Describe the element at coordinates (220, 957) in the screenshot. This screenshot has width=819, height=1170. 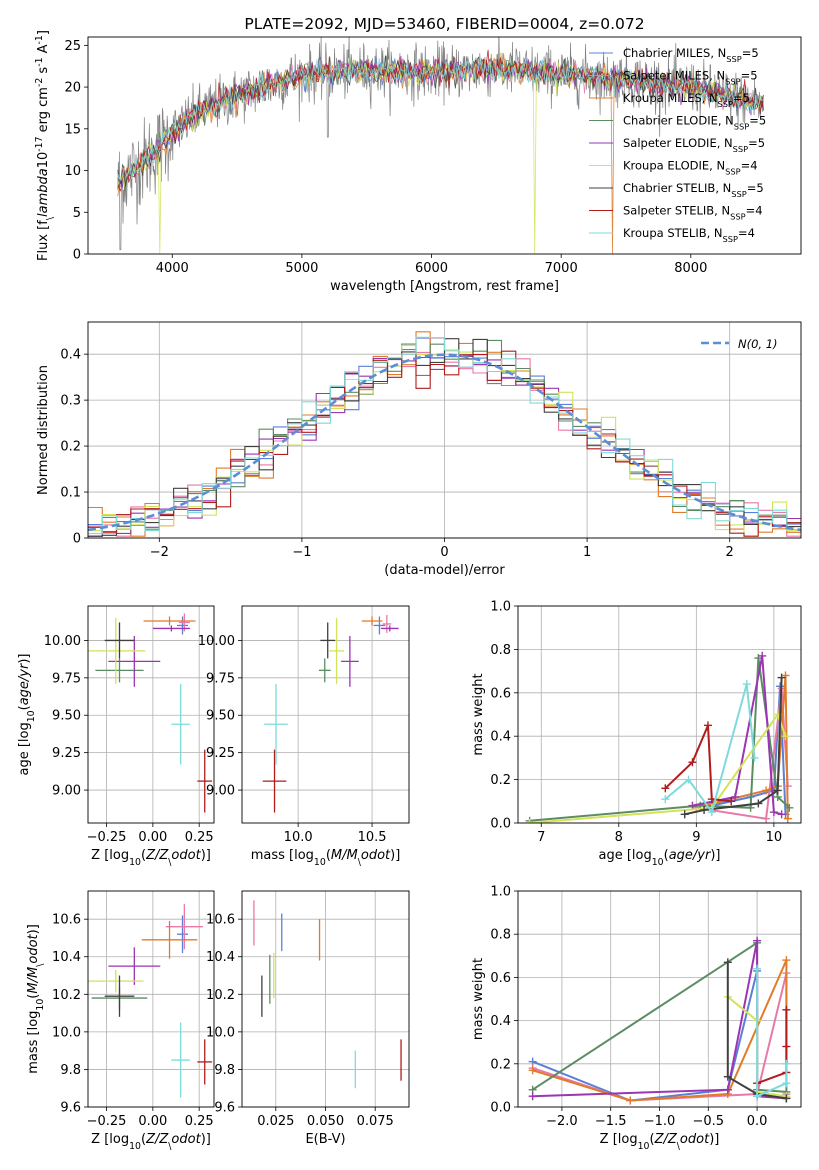
I see `y-tick-label: 10.4` at that location.